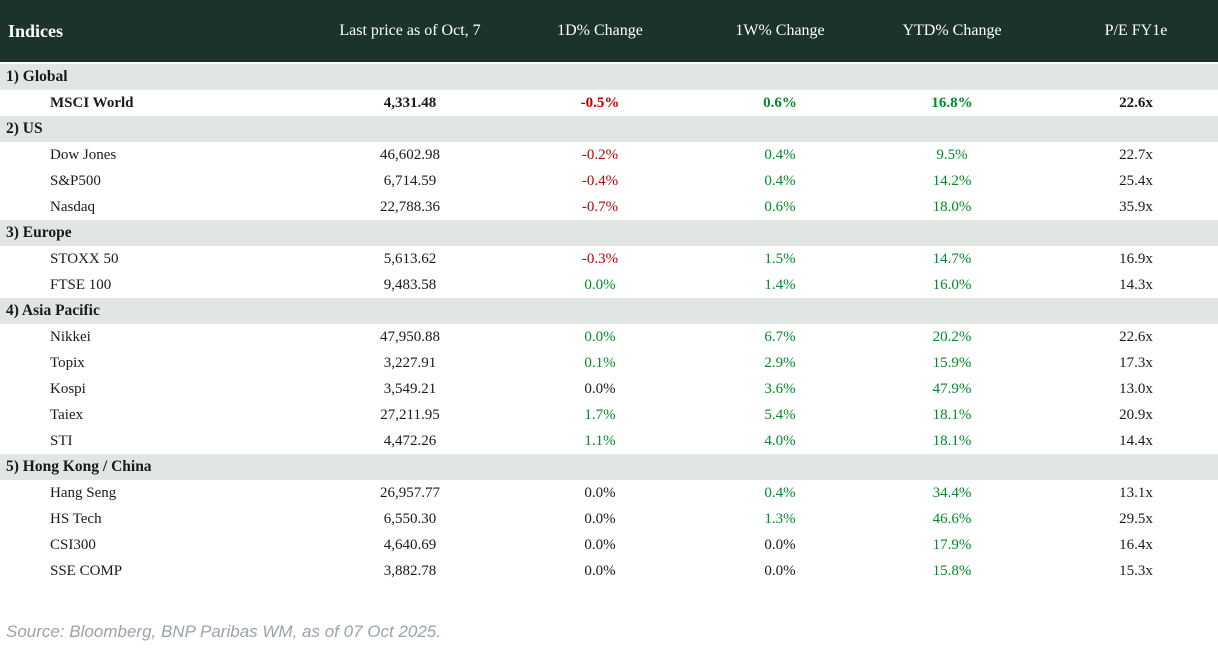 The width and height of the screenshot is (1218, 655). I want to click on change-1w: 6.7%, so click(780, 336).